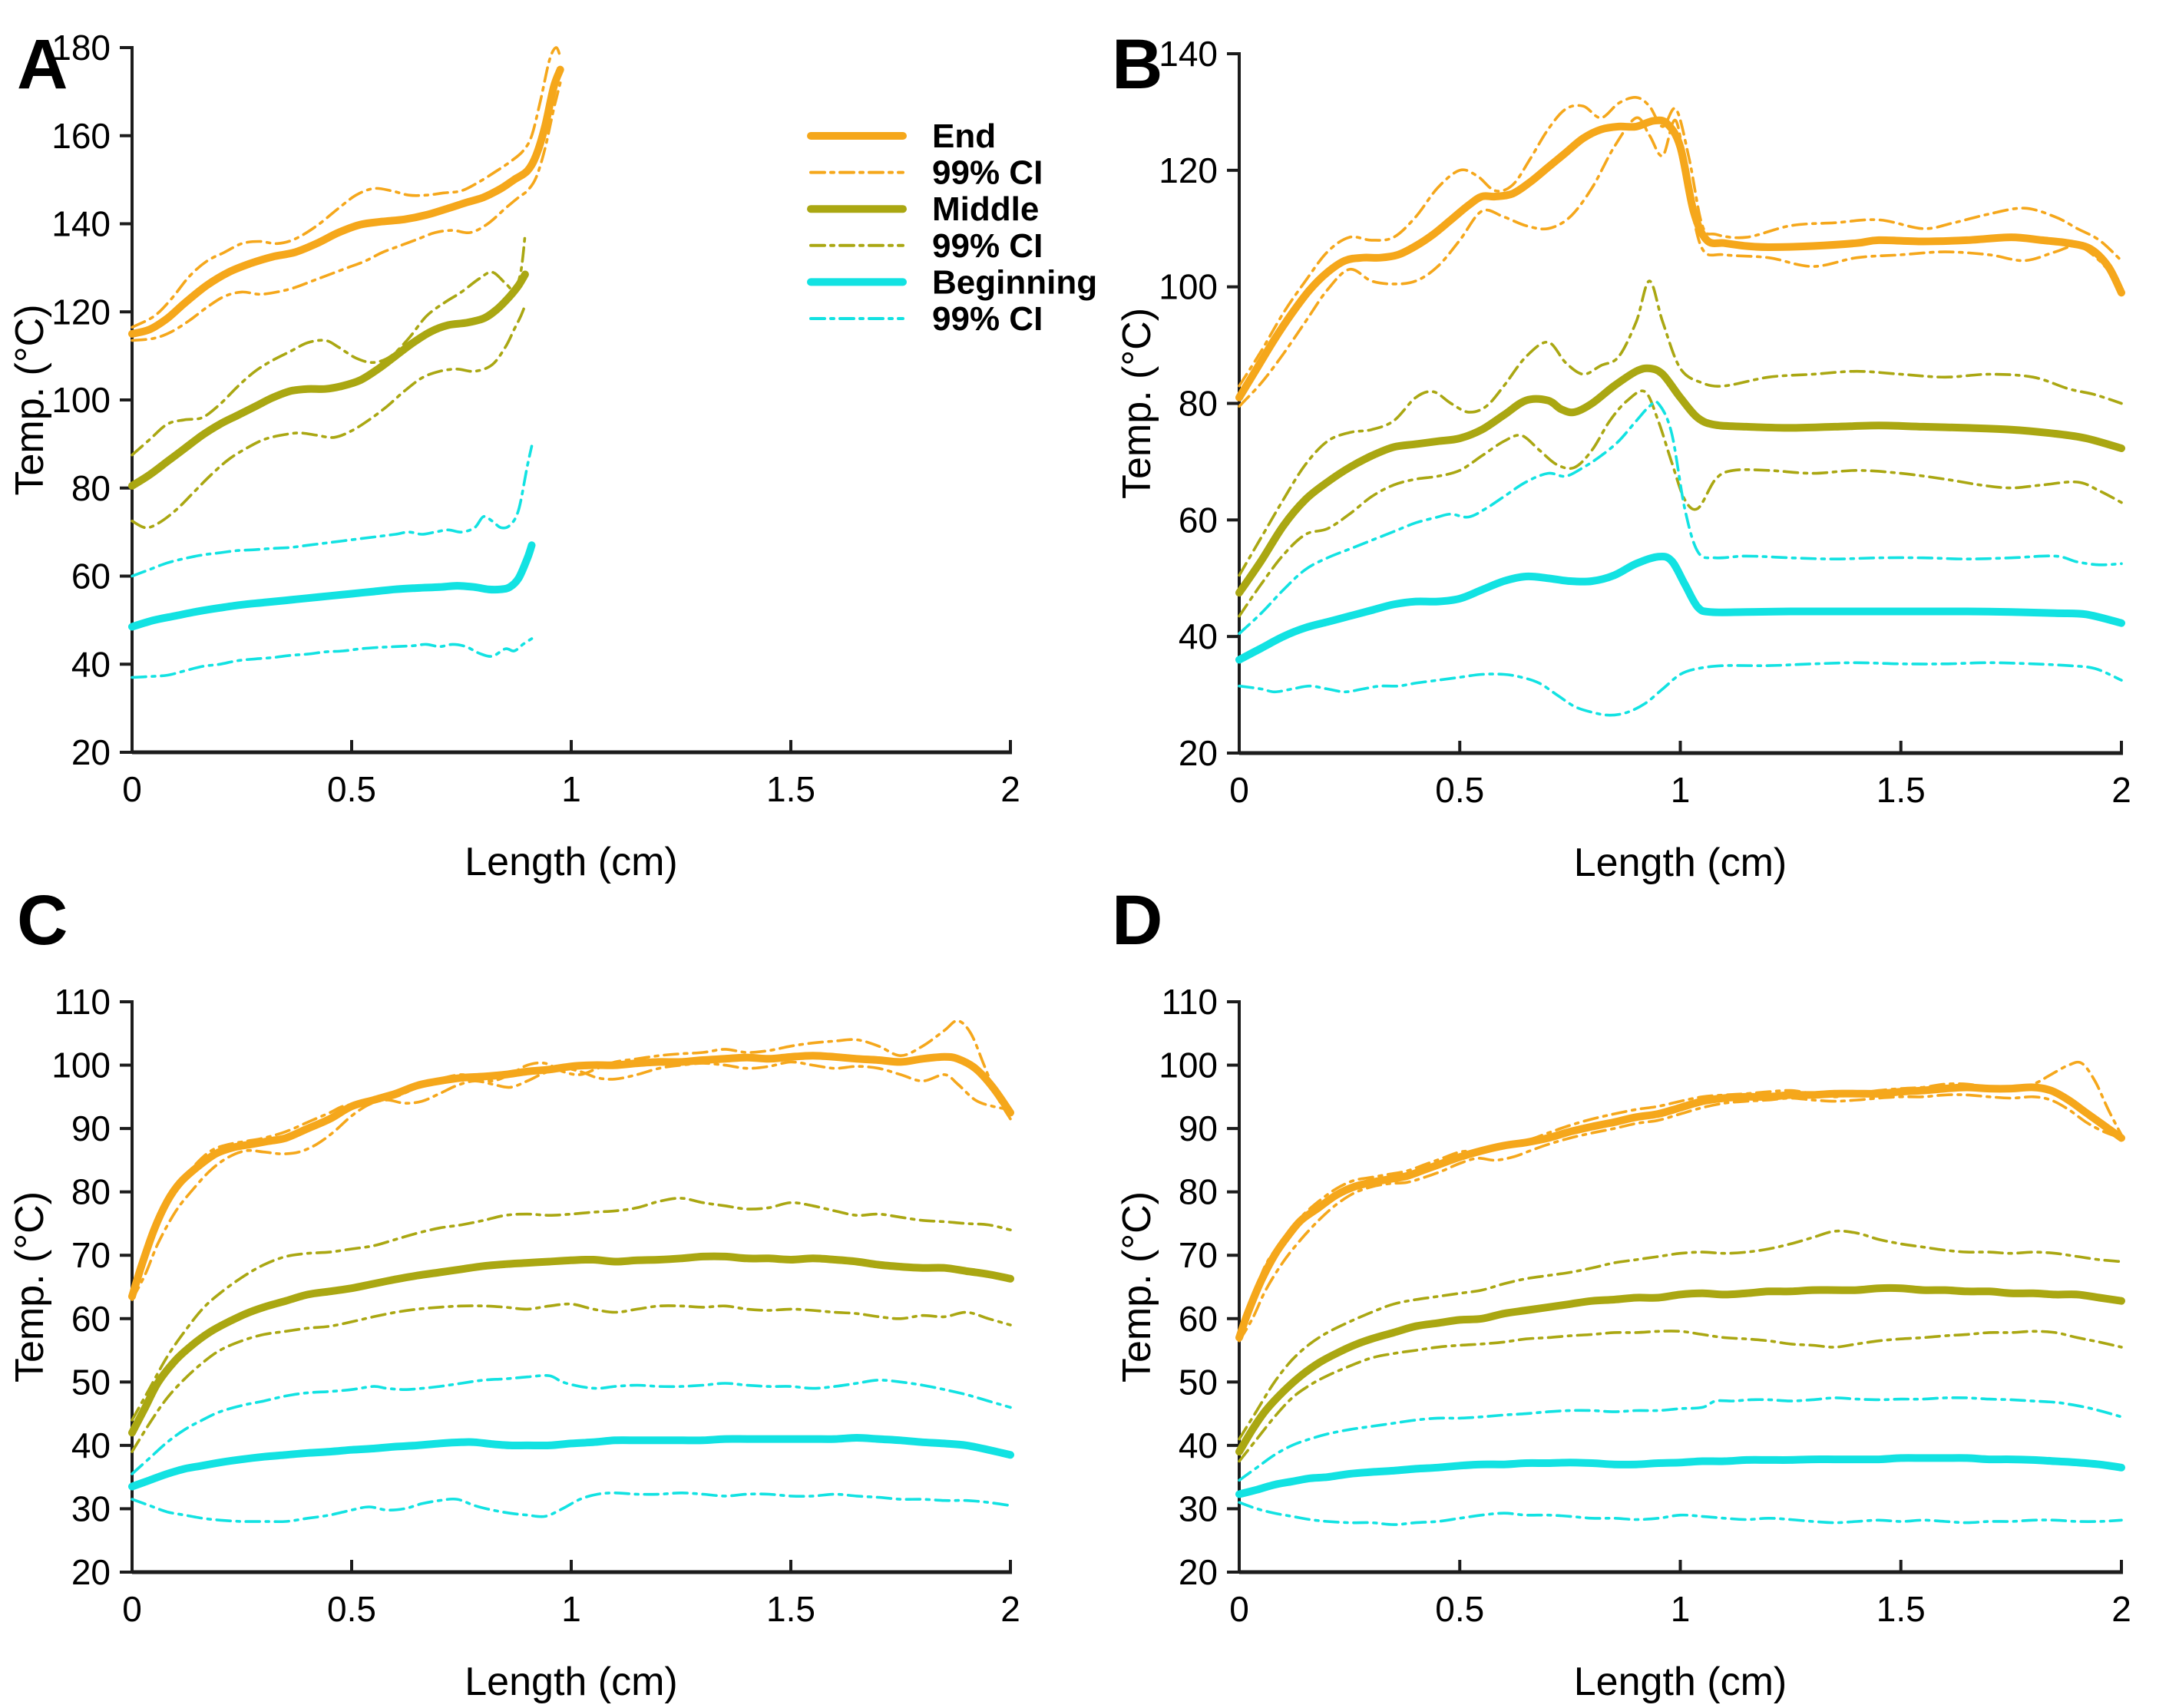  I want to click on legend-label: Beginning, so click(1014, 282).